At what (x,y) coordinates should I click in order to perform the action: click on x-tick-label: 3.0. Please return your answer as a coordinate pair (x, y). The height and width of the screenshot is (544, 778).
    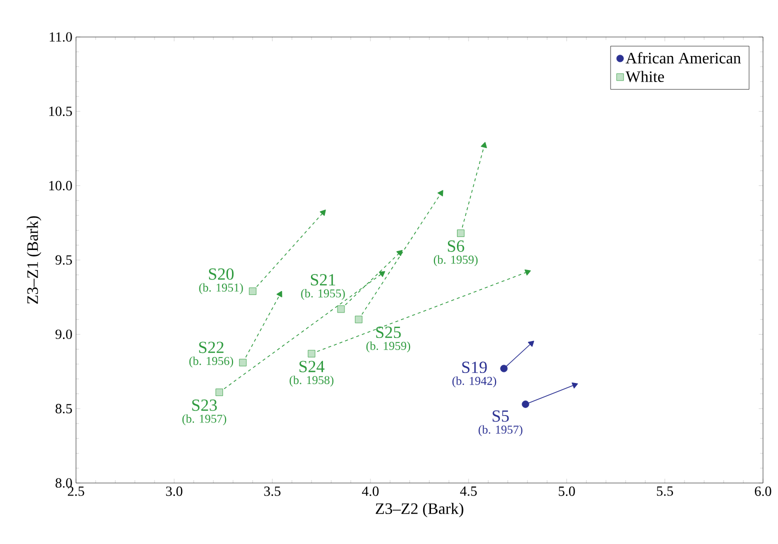
    Looking at the image, I should click on (174, 491).